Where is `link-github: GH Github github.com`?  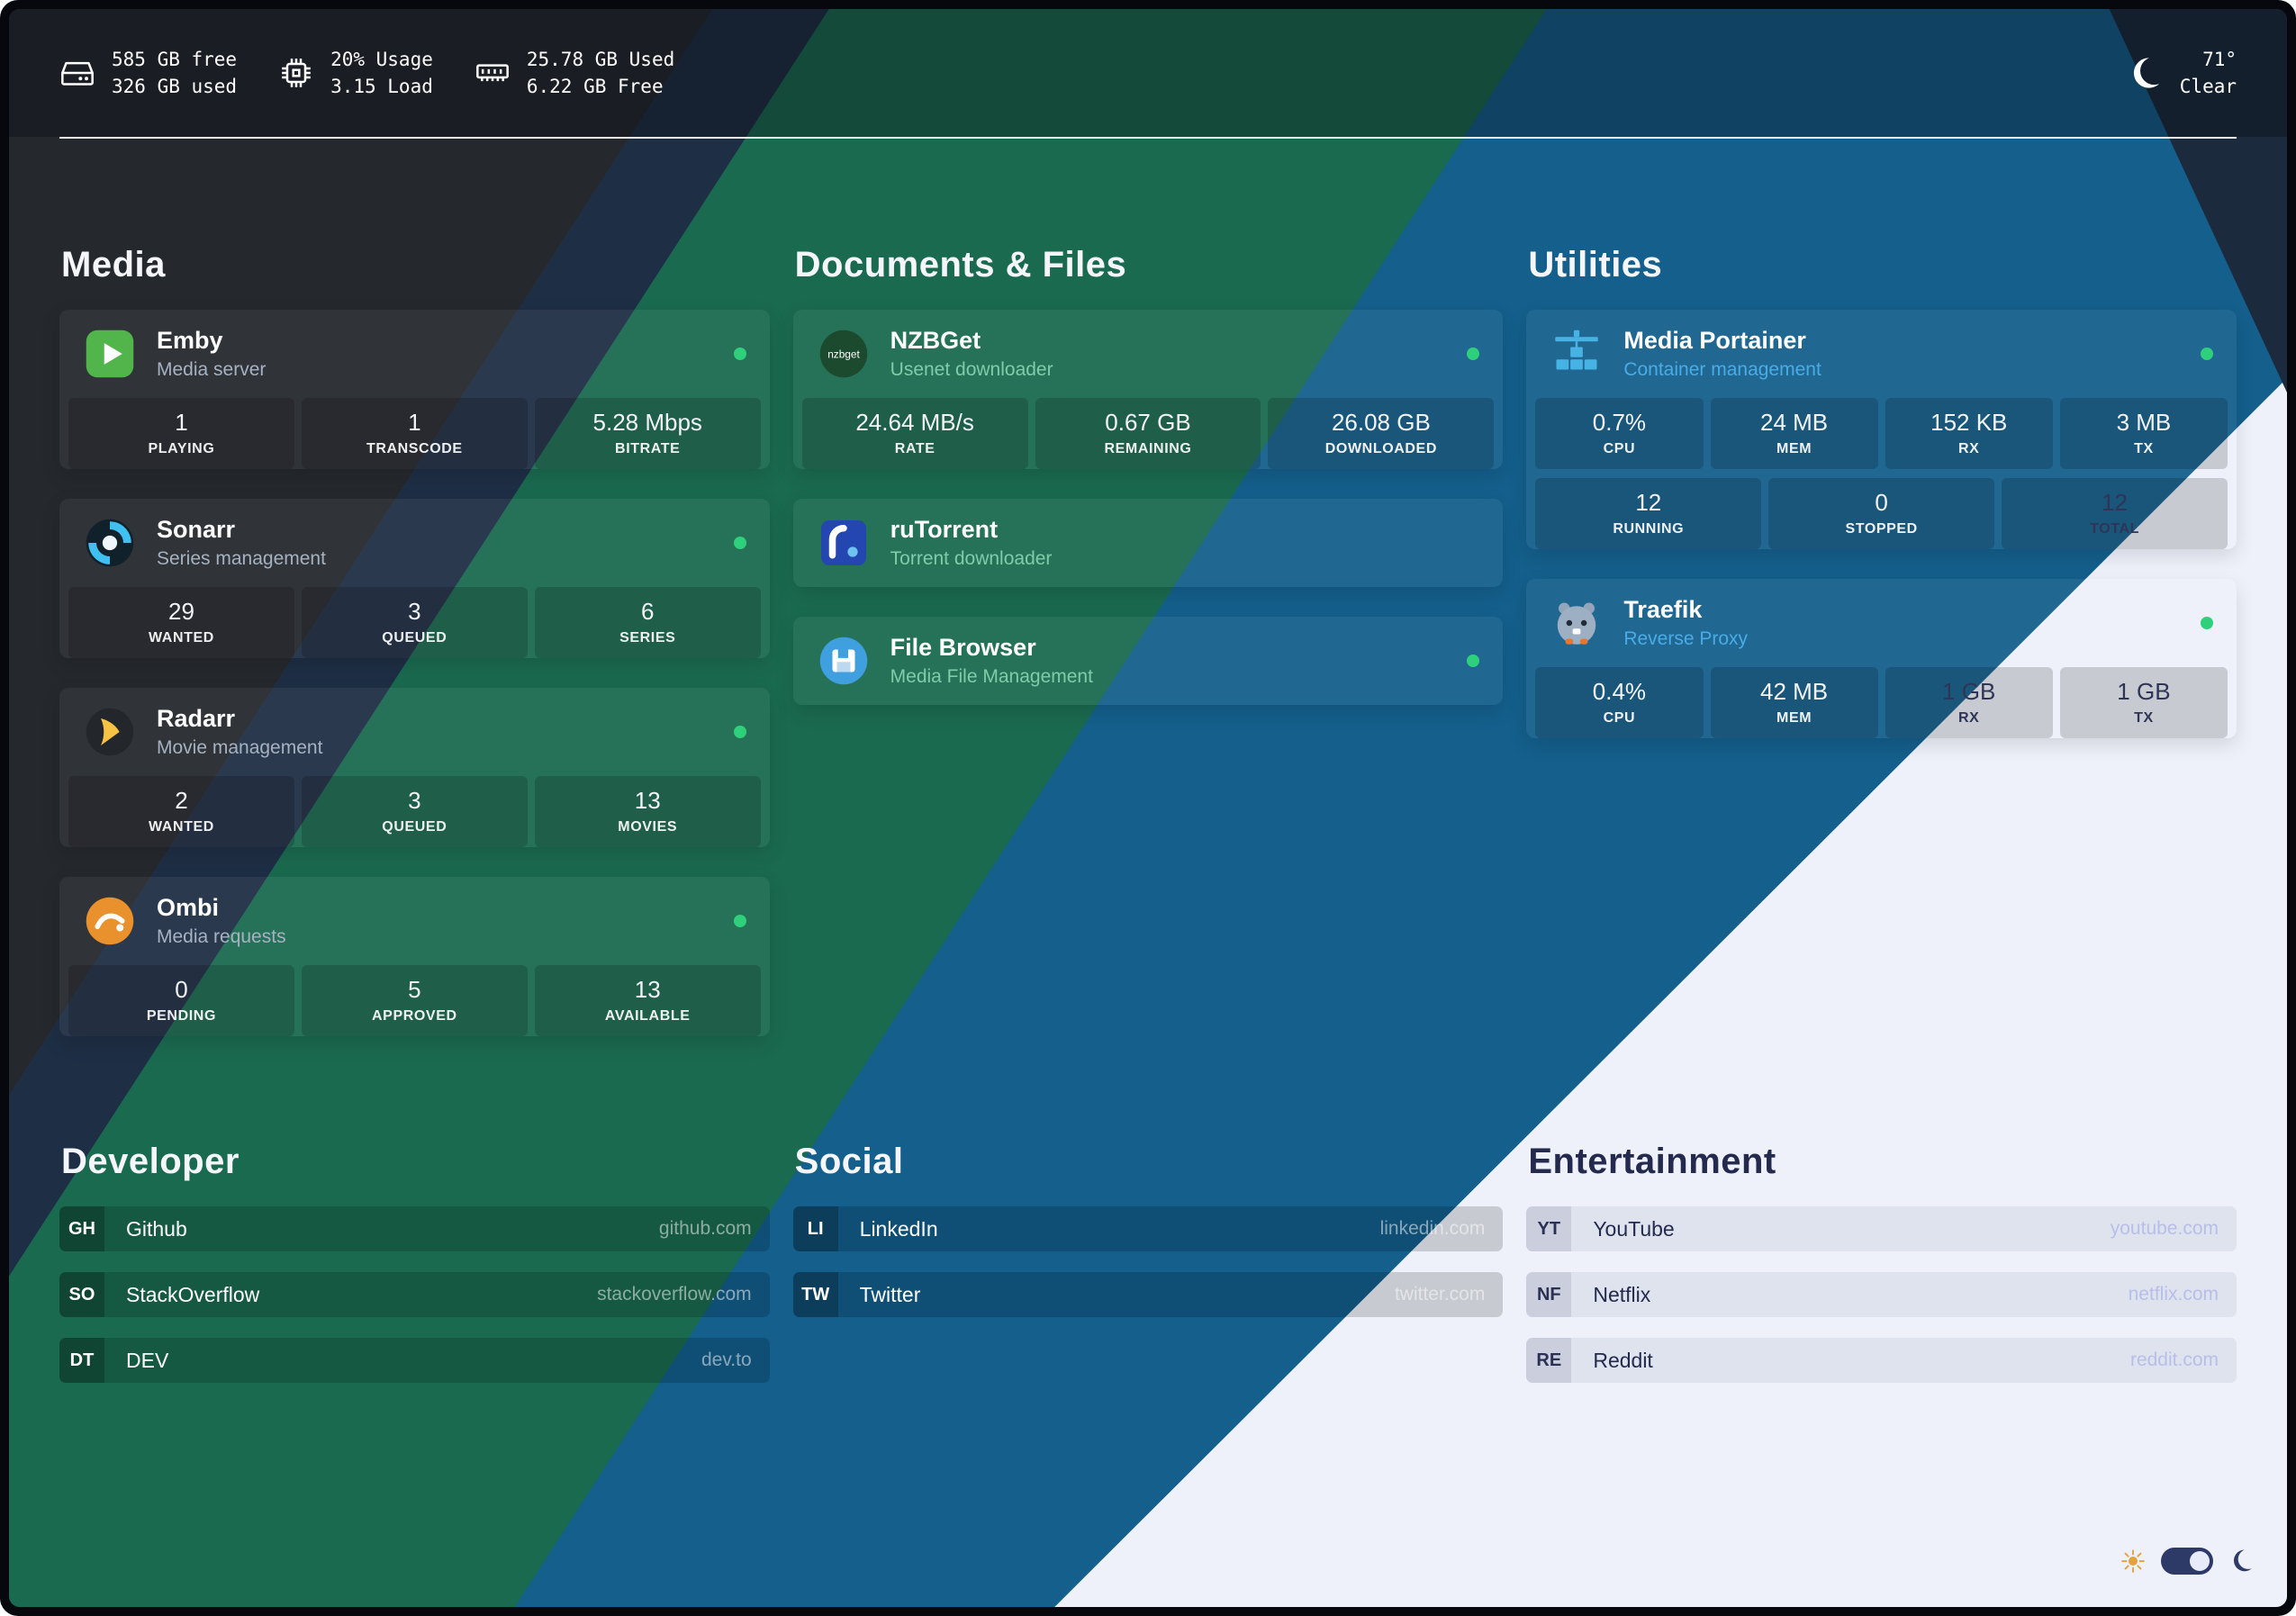
link-github: GH Github github.com is located at coordinates (414, 1228).